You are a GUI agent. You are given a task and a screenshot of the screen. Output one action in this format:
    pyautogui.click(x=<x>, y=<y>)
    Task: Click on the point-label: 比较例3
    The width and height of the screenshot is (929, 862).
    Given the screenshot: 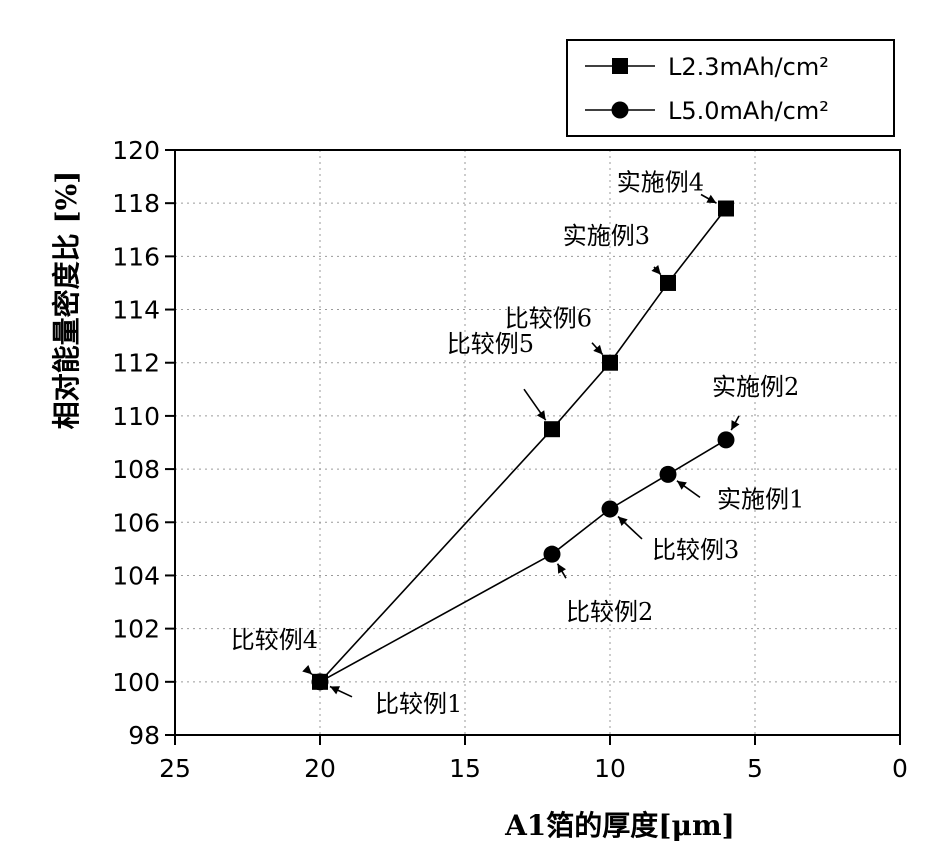 What is the action you would take?
    pyautogui.click(x=695, y=550)
    